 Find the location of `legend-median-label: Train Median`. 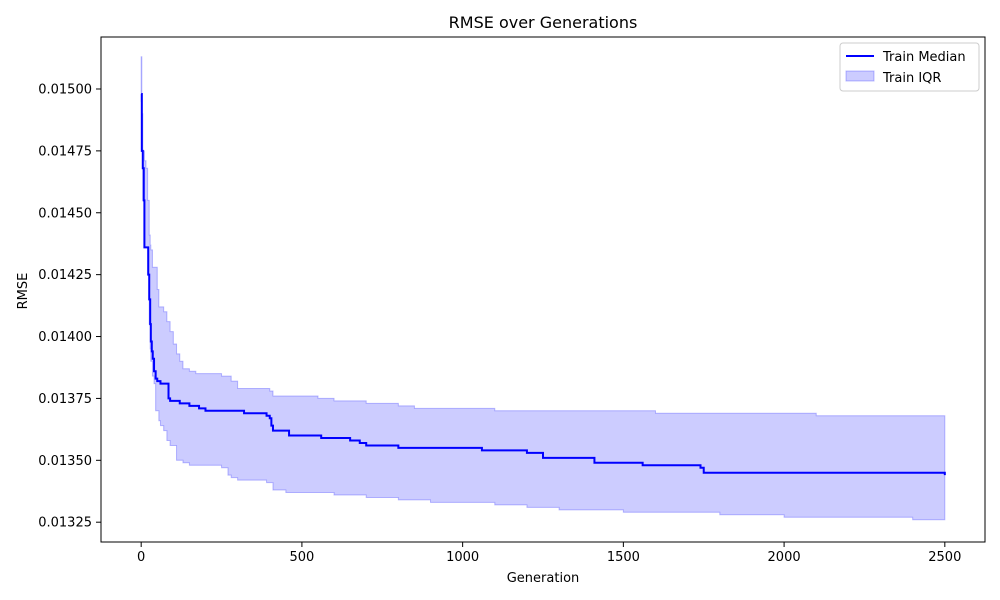

legend-median-label: Train Median is located at coordinates (924, 57).